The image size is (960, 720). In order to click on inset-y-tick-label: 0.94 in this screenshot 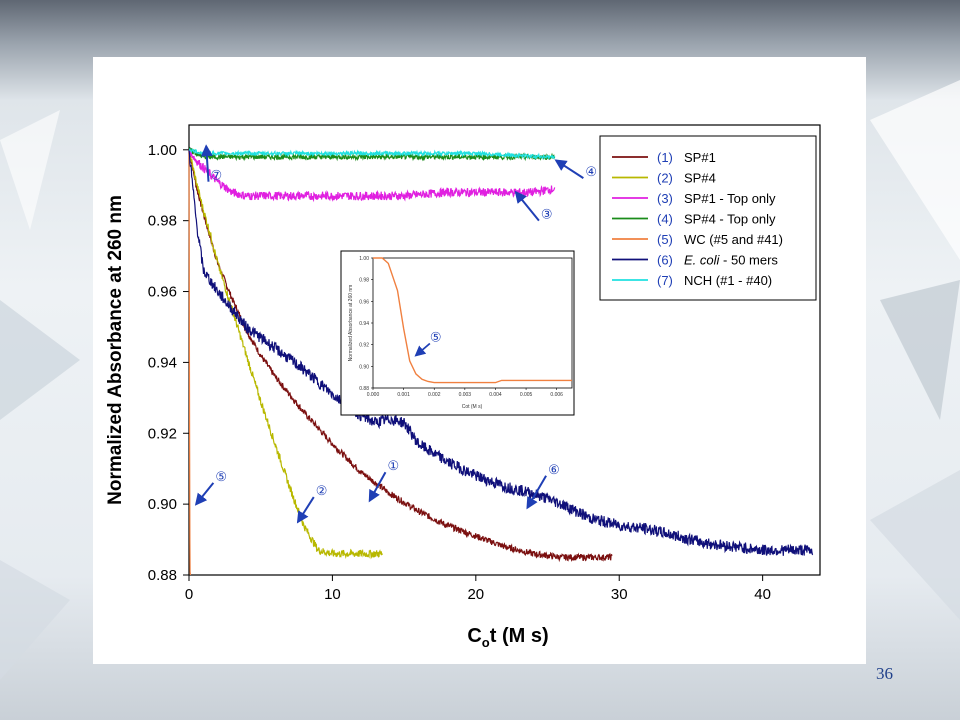, I will do `click(364, 324)`.